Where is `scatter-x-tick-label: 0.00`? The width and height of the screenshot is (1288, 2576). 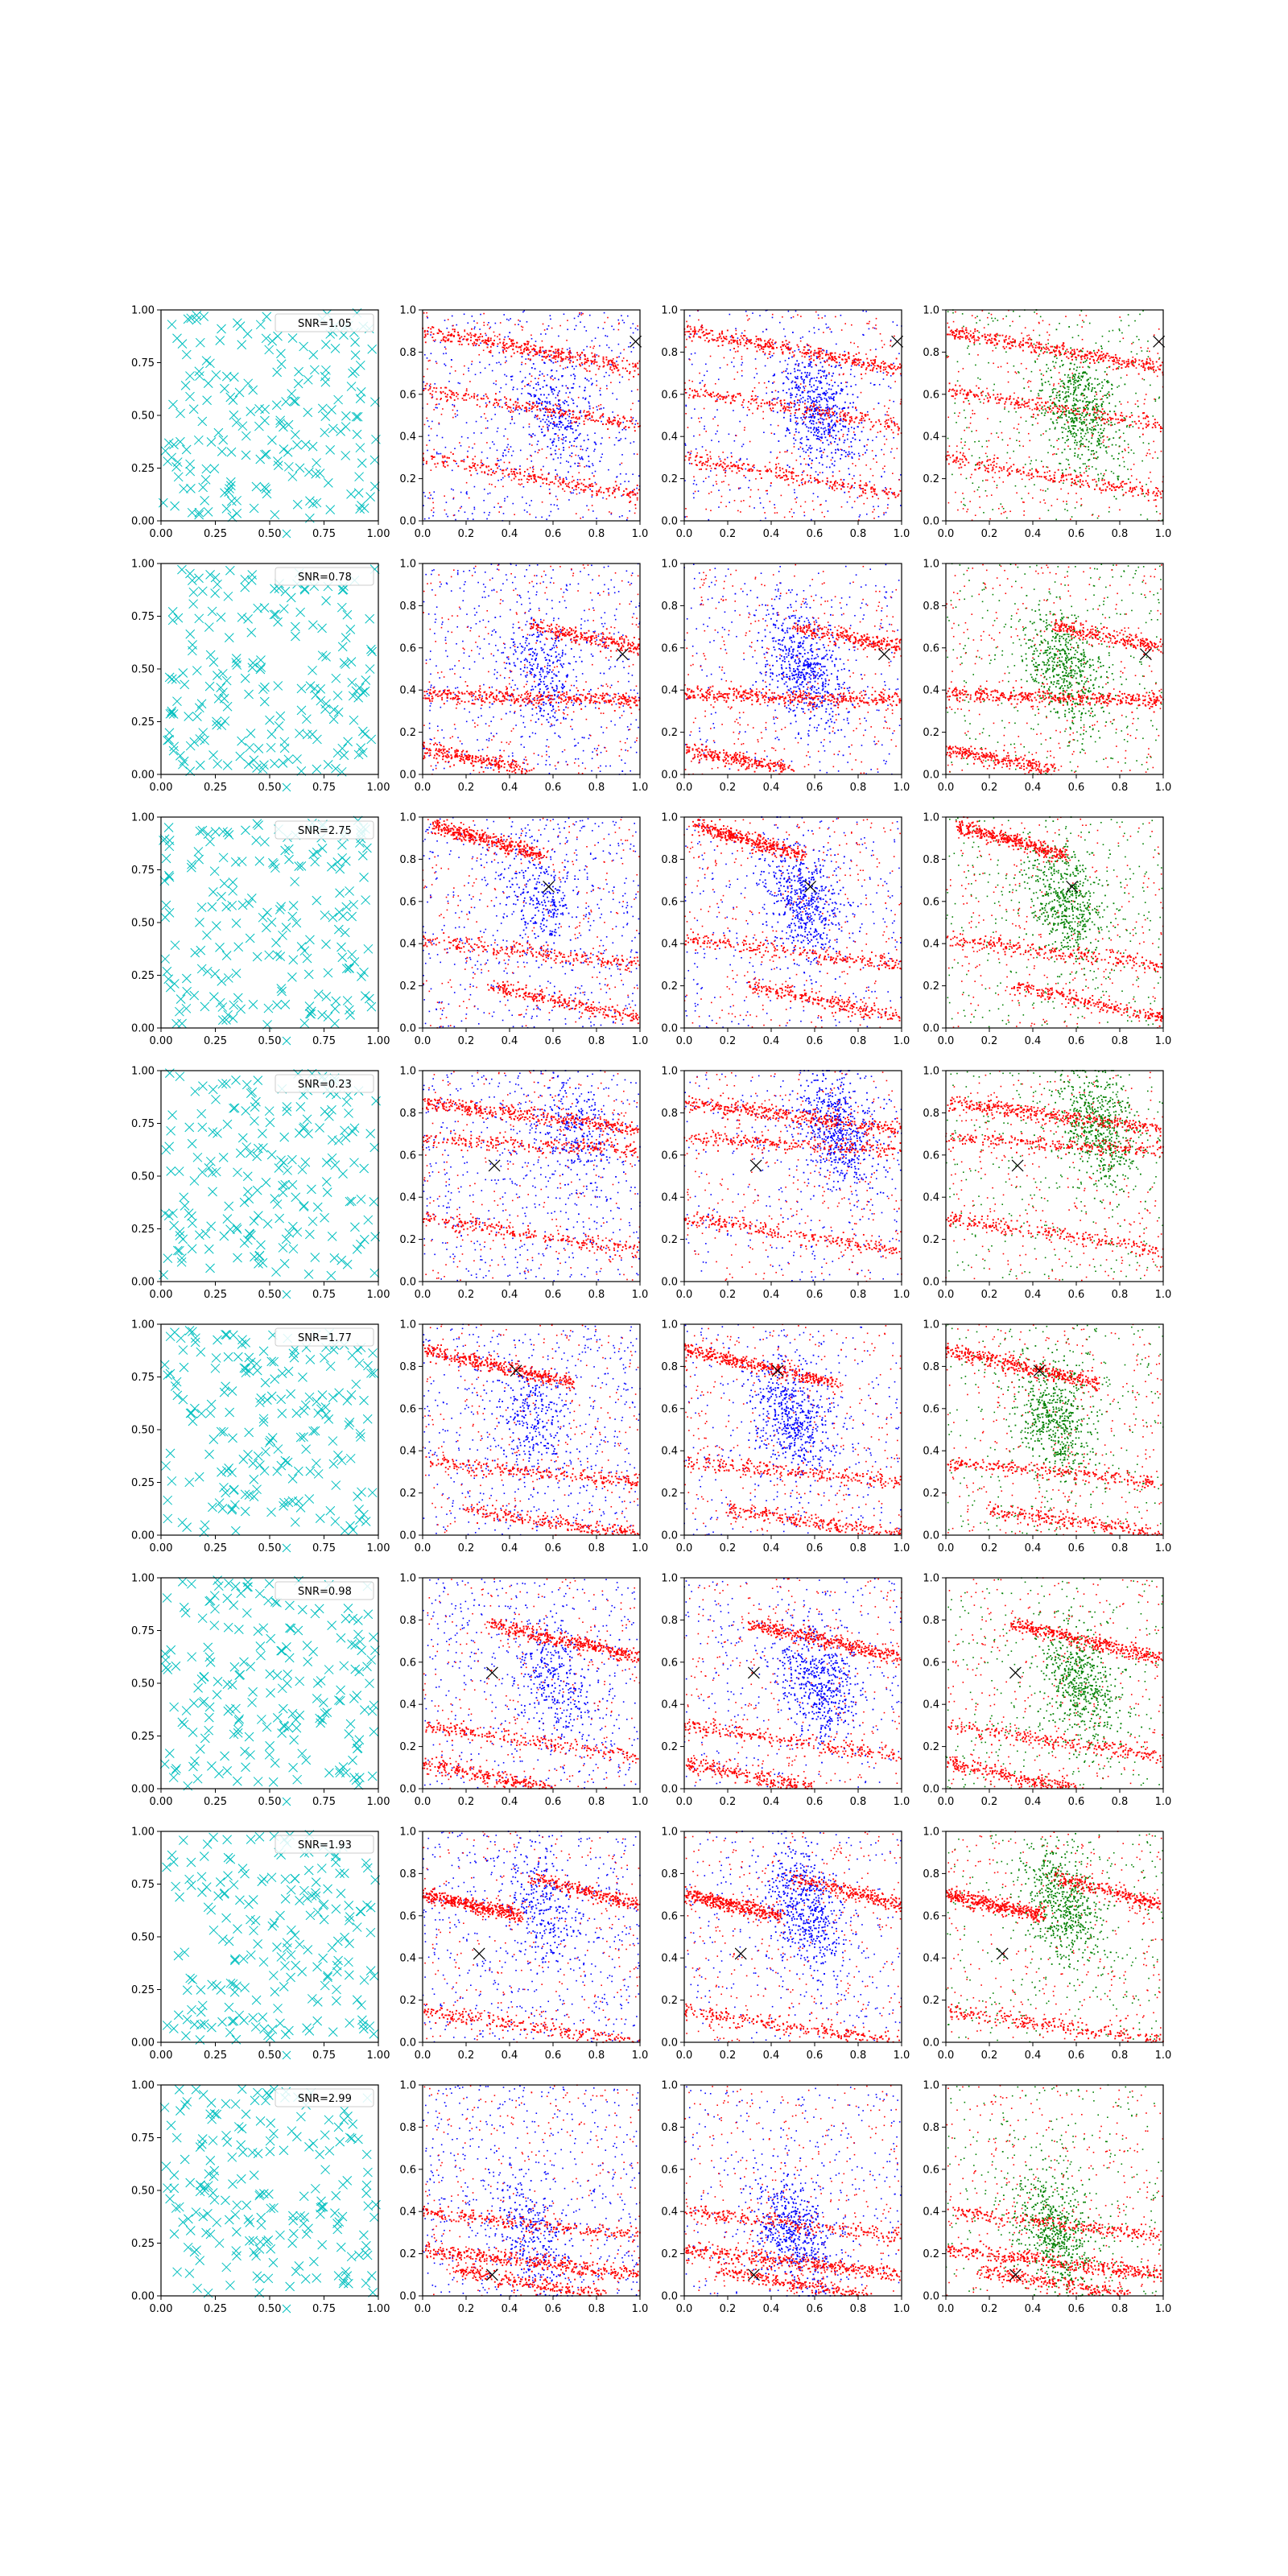 scatter-x-tick-label: 0.00 is located at coordinates (161, 534).